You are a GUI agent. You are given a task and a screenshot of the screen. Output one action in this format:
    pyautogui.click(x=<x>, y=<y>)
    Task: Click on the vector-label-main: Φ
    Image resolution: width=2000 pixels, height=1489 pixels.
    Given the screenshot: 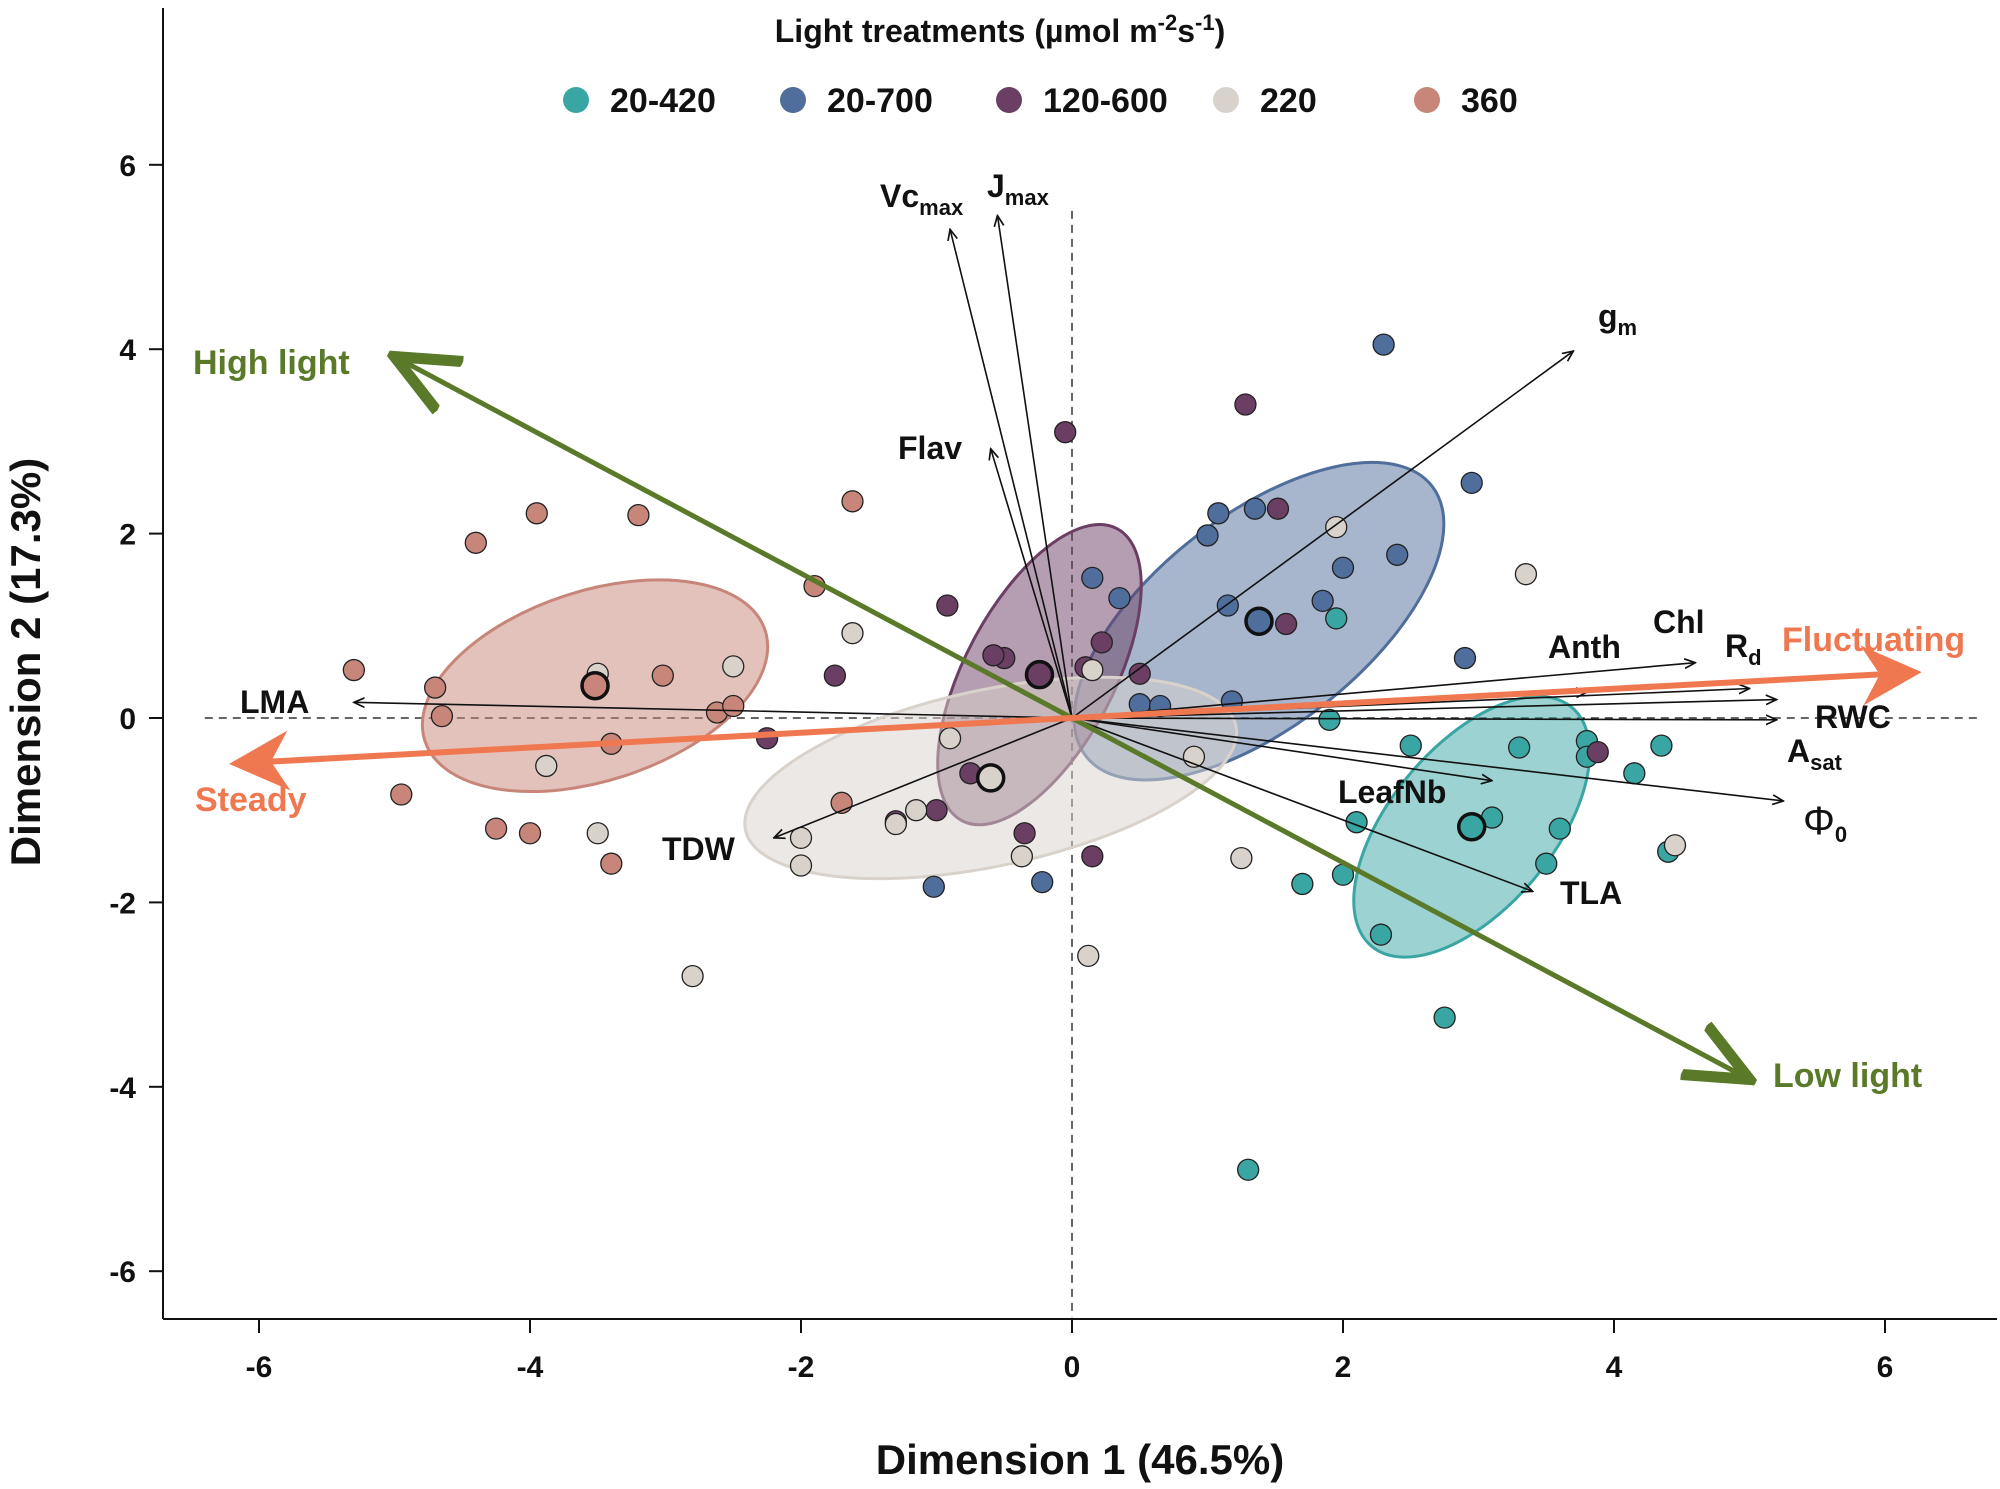 What is the action you would take?
    pyautogui.click(x=1819, y=821)
    